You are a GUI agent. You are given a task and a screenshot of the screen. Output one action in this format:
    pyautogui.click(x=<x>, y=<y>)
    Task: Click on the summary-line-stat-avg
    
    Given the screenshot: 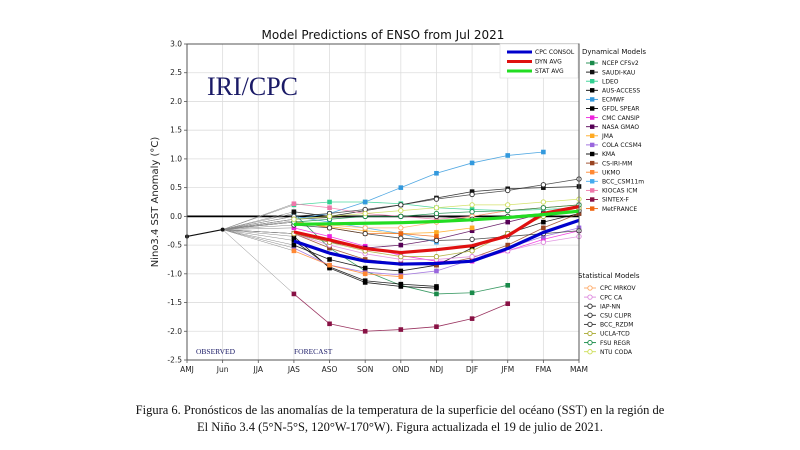 What is the action you would take?
    pyautogui.click(x=436, y=218)
    